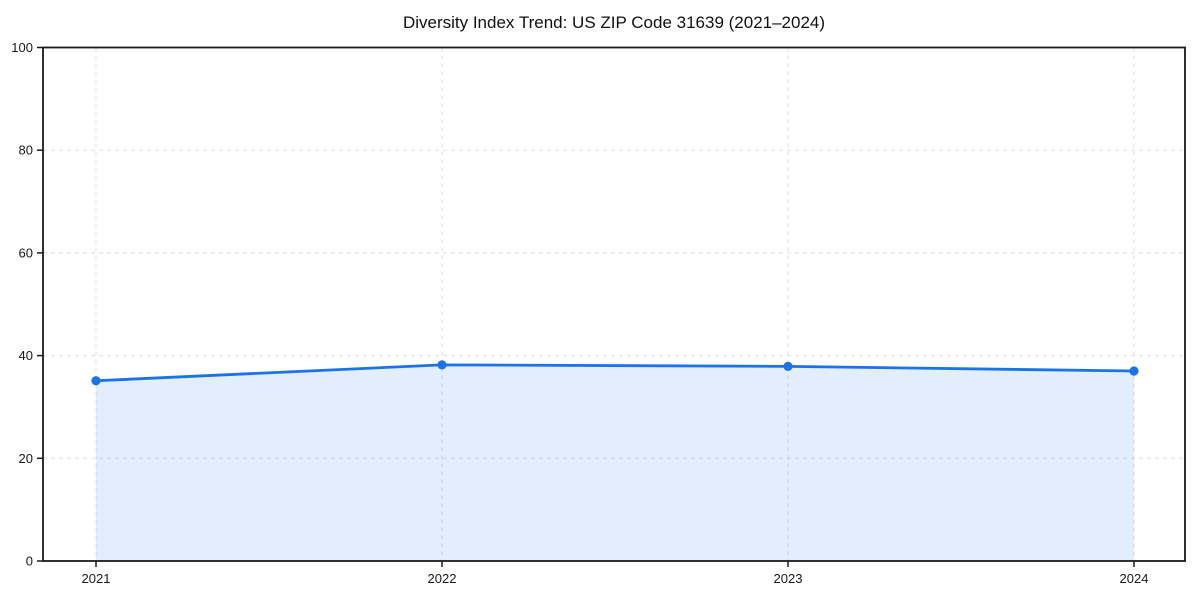 This screenshot has width=1200, height=600. Describe the element at coordinates (22, 47) in the screenshot. I see `y-tick-label: 100` at that location.